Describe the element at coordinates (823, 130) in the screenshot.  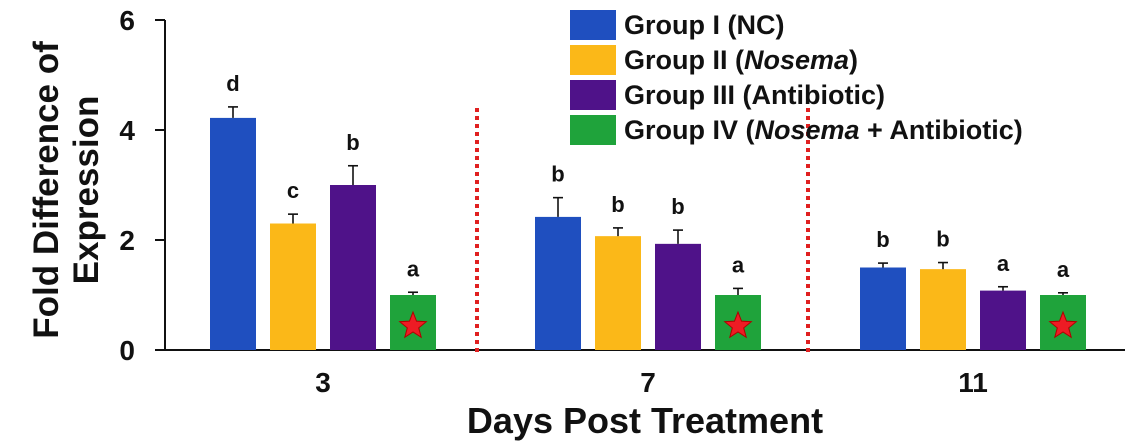
I see `legend-label: Group IV (Nosema + Antibiotic)` at that location.